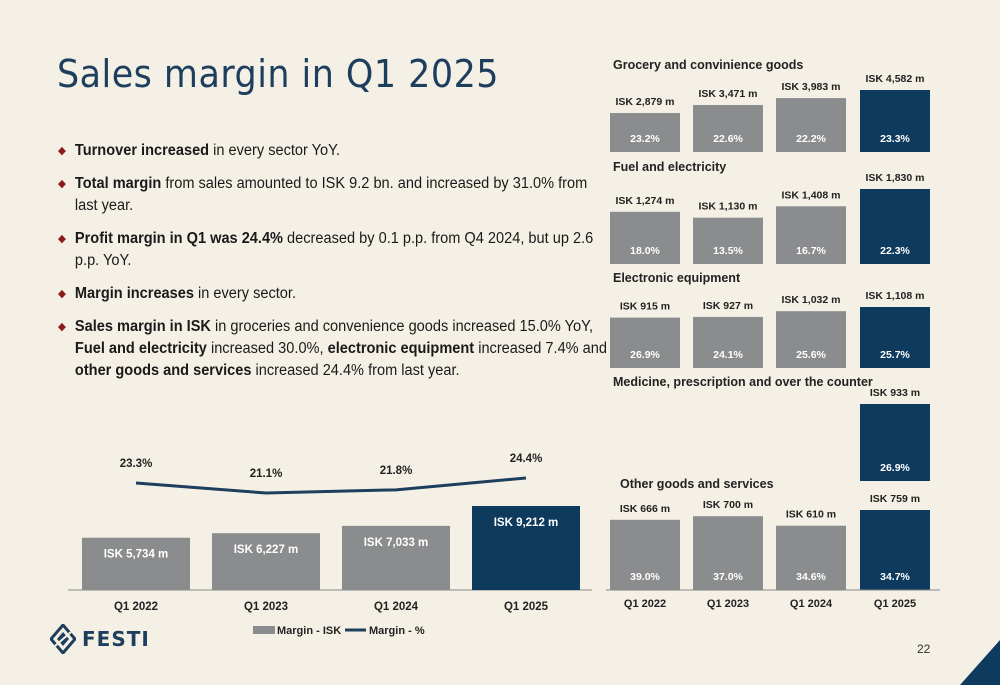 This screenshot has width=1000, height=685. Describe the element at coordinates (811, 355) in the screenshot. I see `sector-pct-label: 25.6%` at that location.